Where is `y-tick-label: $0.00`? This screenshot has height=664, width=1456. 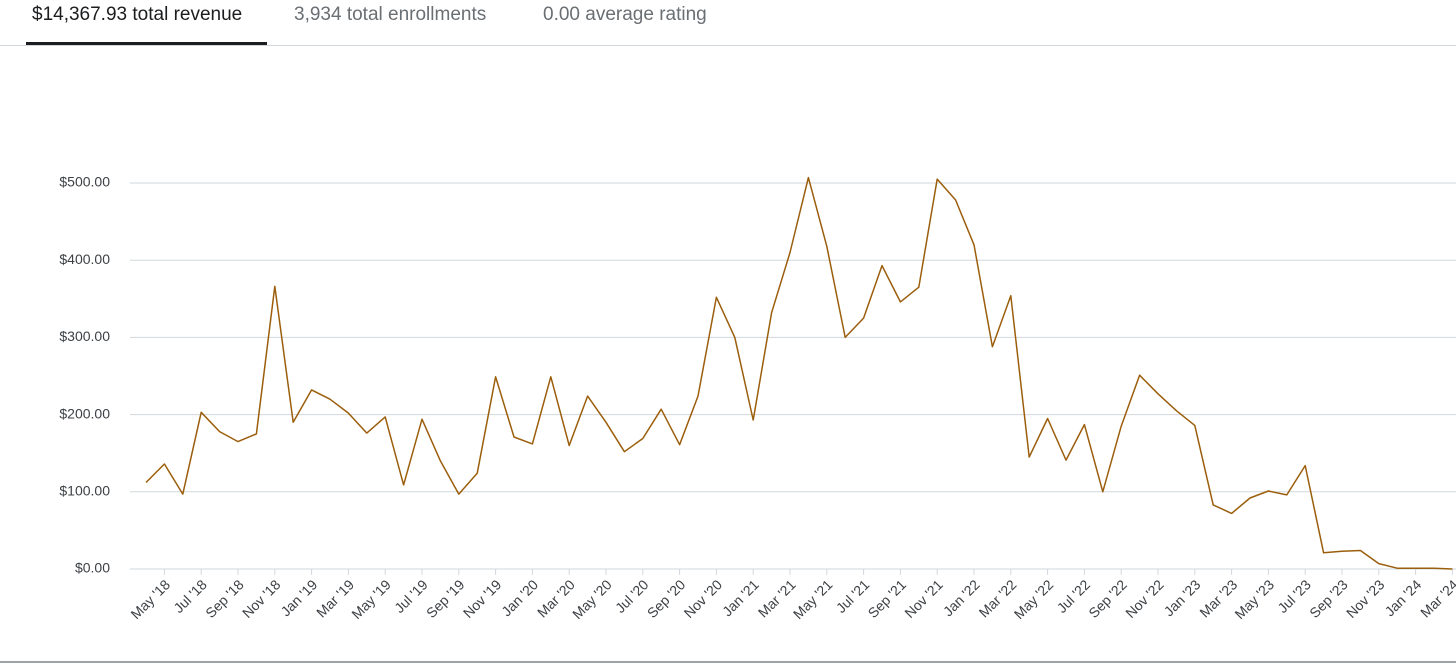
y-tick-label: $0.00 is located at coordinates (92, 568).